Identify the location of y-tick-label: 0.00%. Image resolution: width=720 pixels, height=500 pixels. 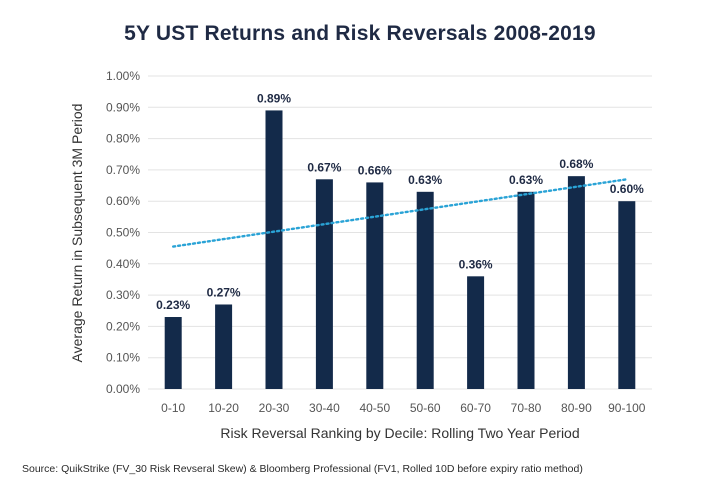
(123, 389).